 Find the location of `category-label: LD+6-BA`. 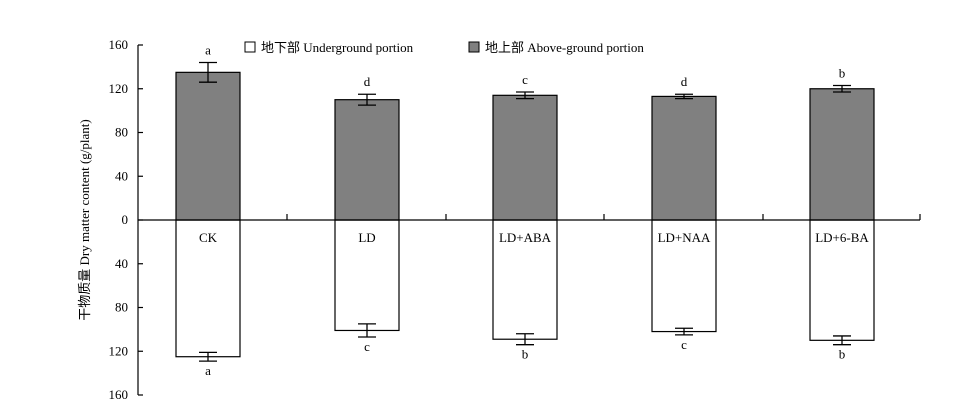

category-label: LD+6-BA is located at coordinates (842, 237).